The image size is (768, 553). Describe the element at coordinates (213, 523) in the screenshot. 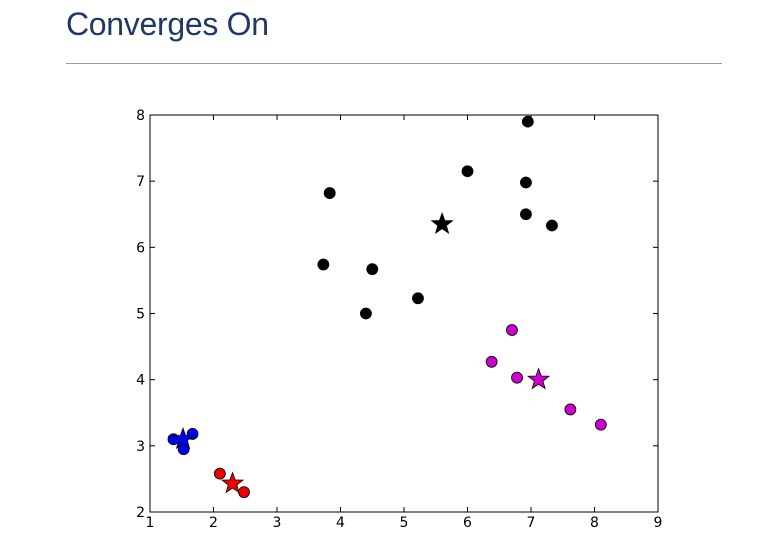

I see `x-tick-label: 2` at that location.